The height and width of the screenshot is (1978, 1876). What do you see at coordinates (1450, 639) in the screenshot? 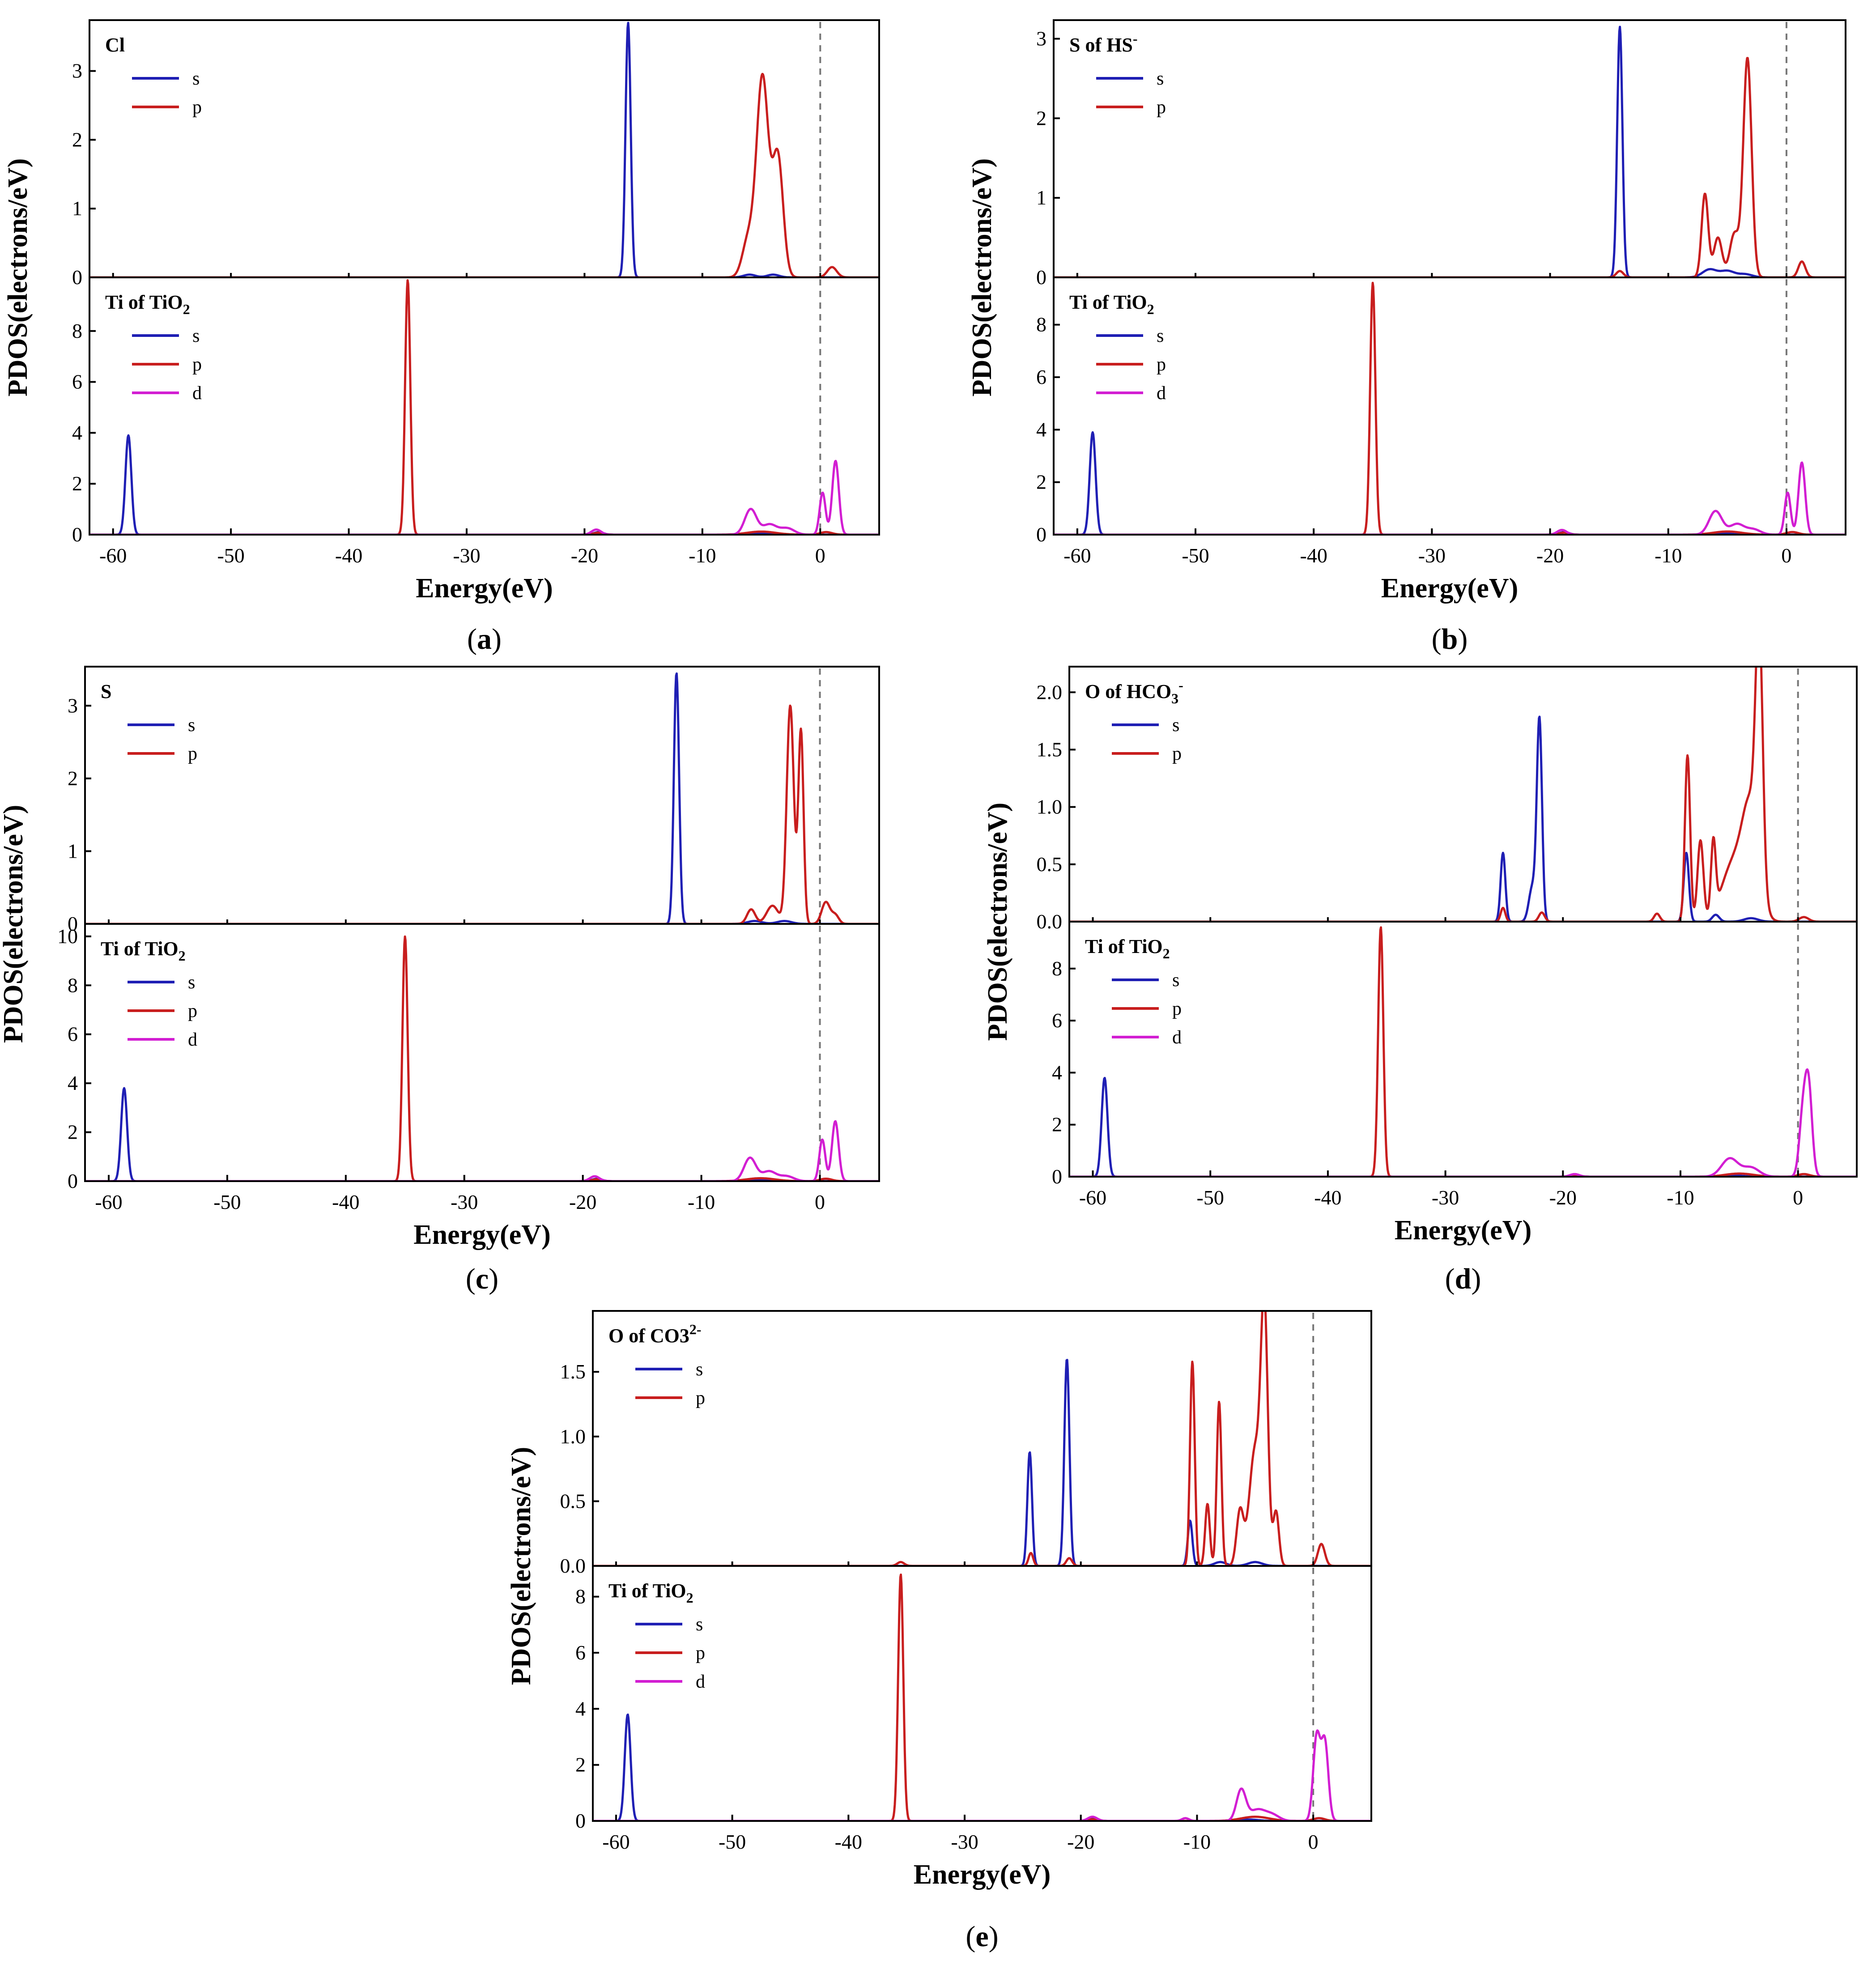
I see `panel-caption: (b)` at bounding box center [1450, 639].